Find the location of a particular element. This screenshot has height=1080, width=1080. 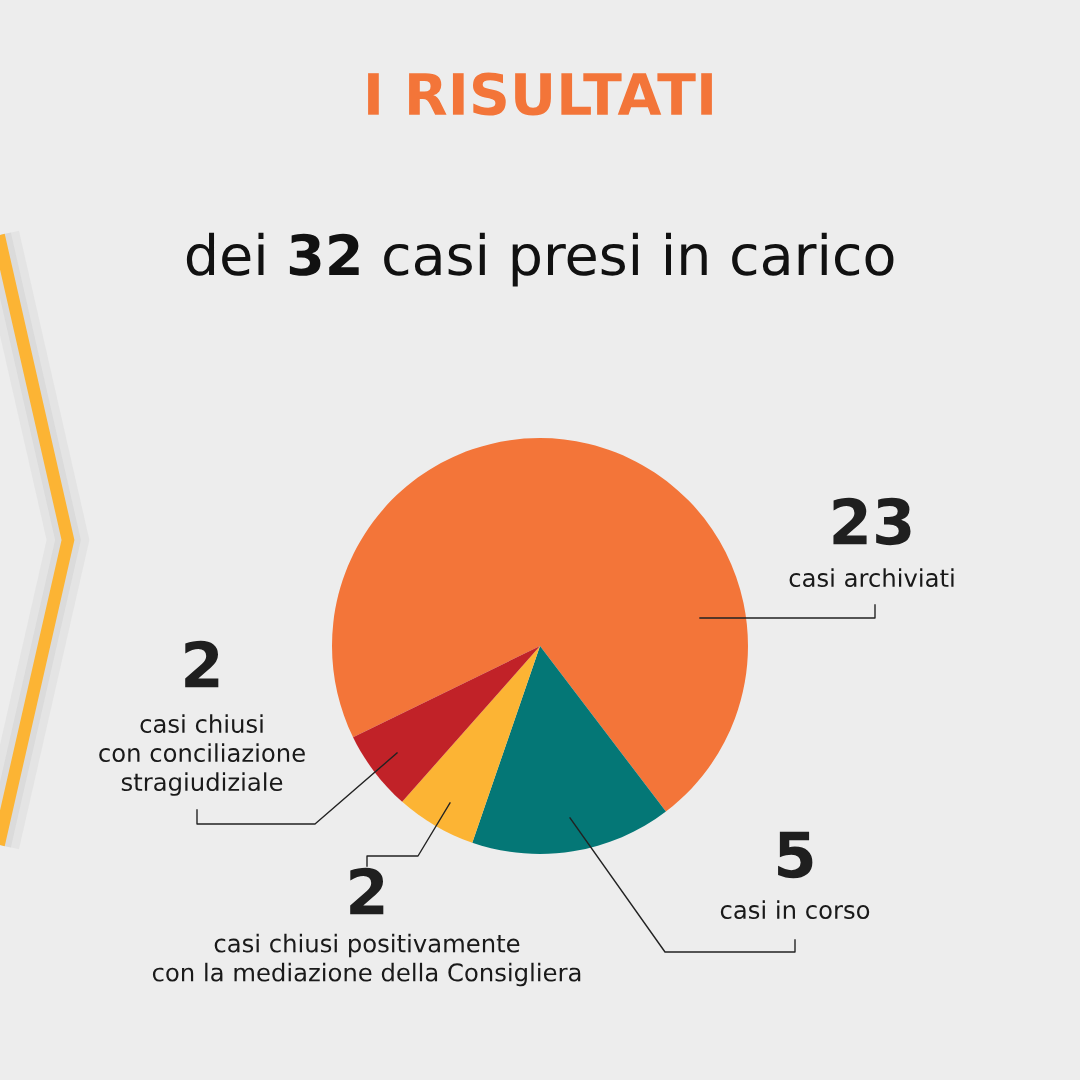

data-label: 23 is located at coordinates (872, 521).